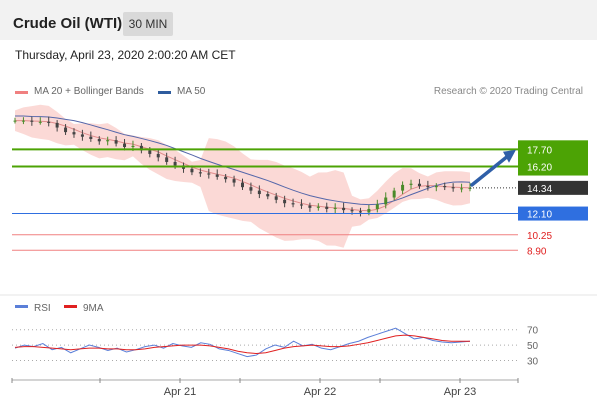 The height and width of the screenshot is (410, 597). What do you see at coordinates (125, 55) in the screenshot?
I see `timestamp: Thursday, April 23, 2020 2:00:20 AM CET` at bounding box center [125, 55].